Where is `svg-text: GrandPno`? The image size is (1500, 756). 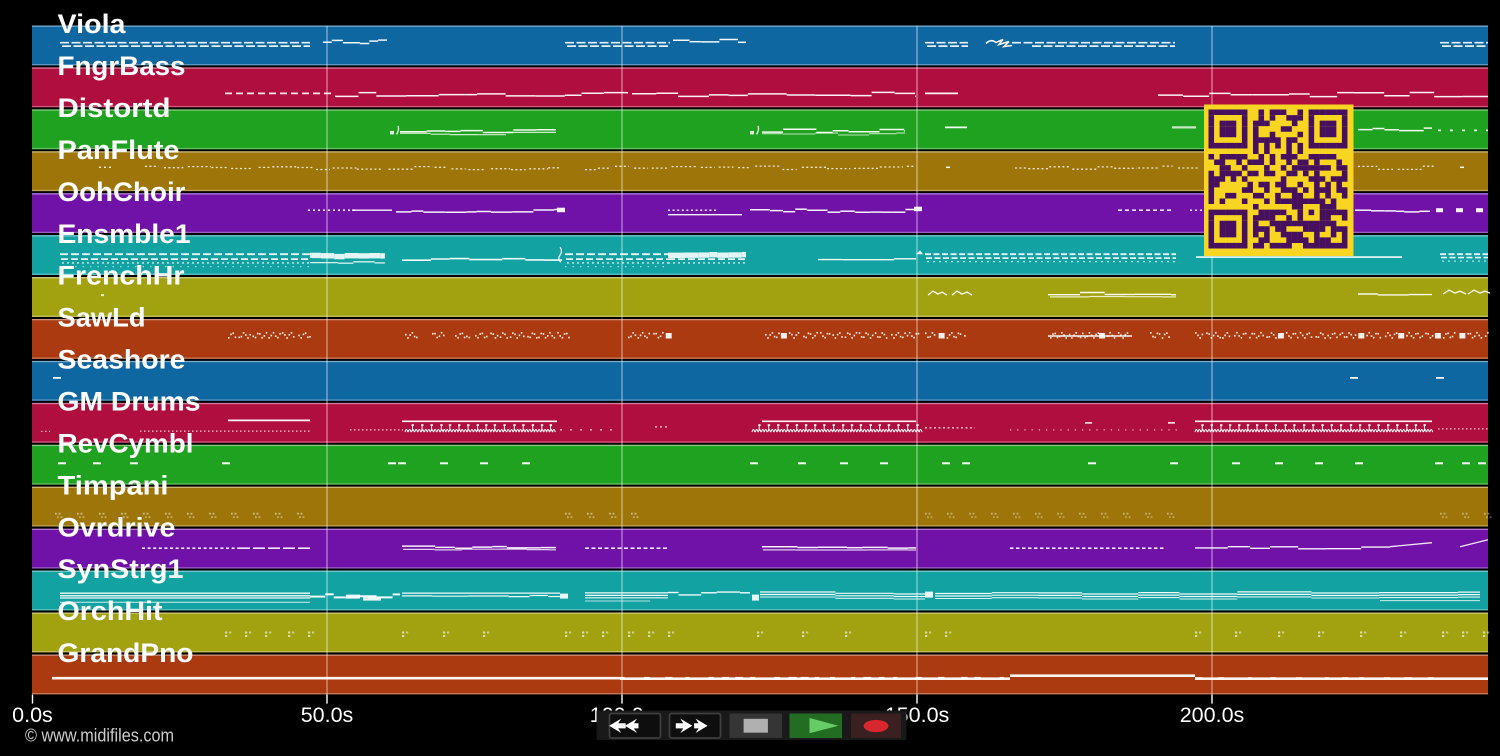 svg-text: GrandPno is located at coordinates (126, 653).